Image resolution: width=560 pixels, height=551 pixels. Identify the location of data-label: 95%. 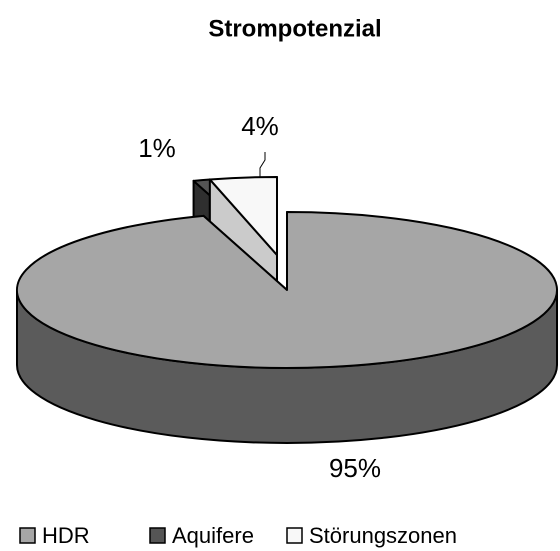
(355, 468).